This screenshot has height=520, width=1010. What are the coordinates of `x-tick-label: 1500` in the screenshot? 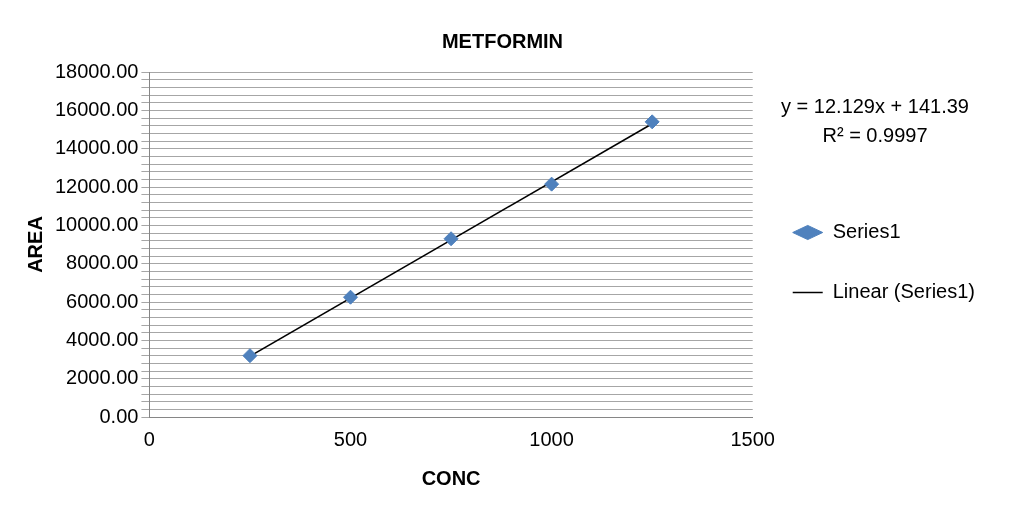 It's located at (752, 438).